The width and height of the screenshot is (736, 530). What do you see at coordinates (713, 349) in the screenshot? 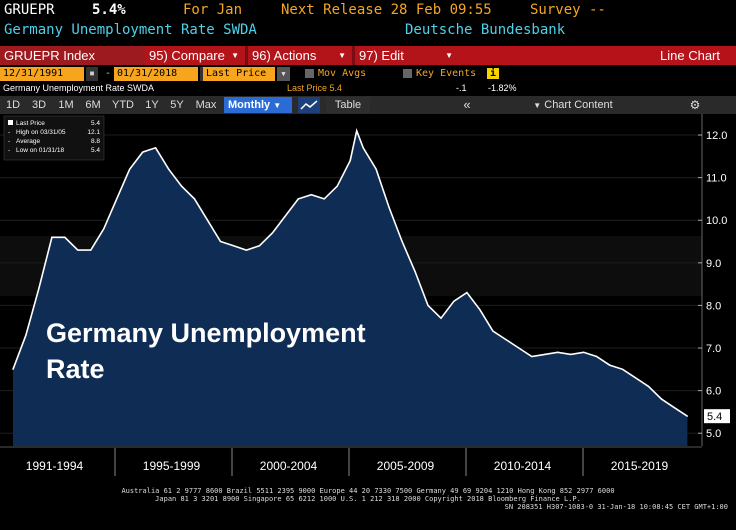
I see `y-tick-label: 7.0` at bounding box center [713, 349].